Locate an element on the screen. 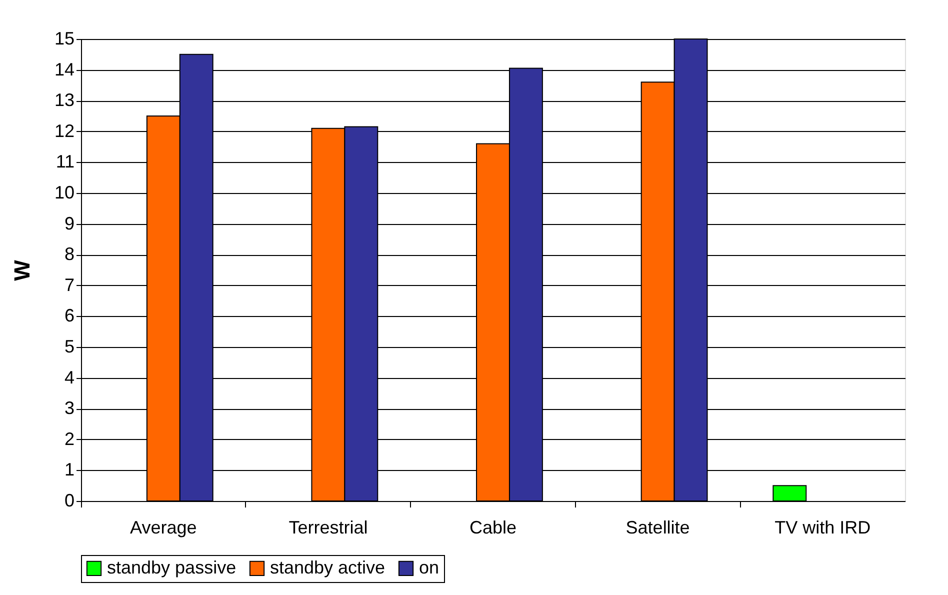  y-tick-label: 1 is located at coordinates (69, 470).